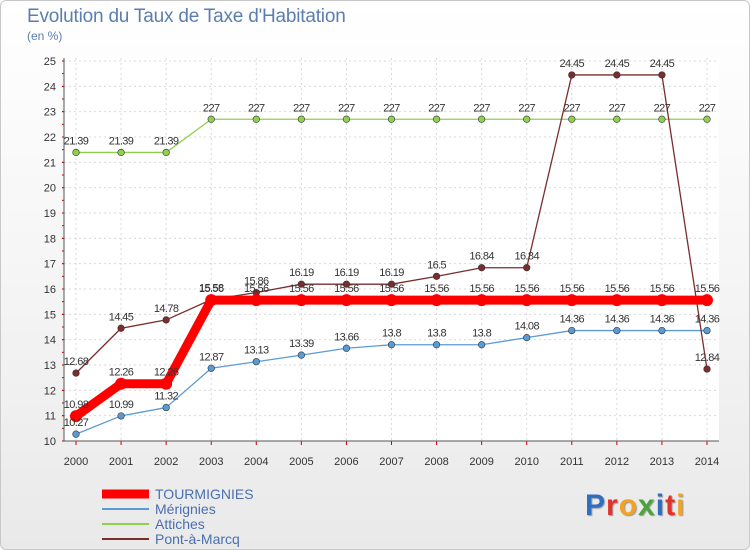 The image size is (750, 550). I want to click on logo-letter: t, so click(671, 505).